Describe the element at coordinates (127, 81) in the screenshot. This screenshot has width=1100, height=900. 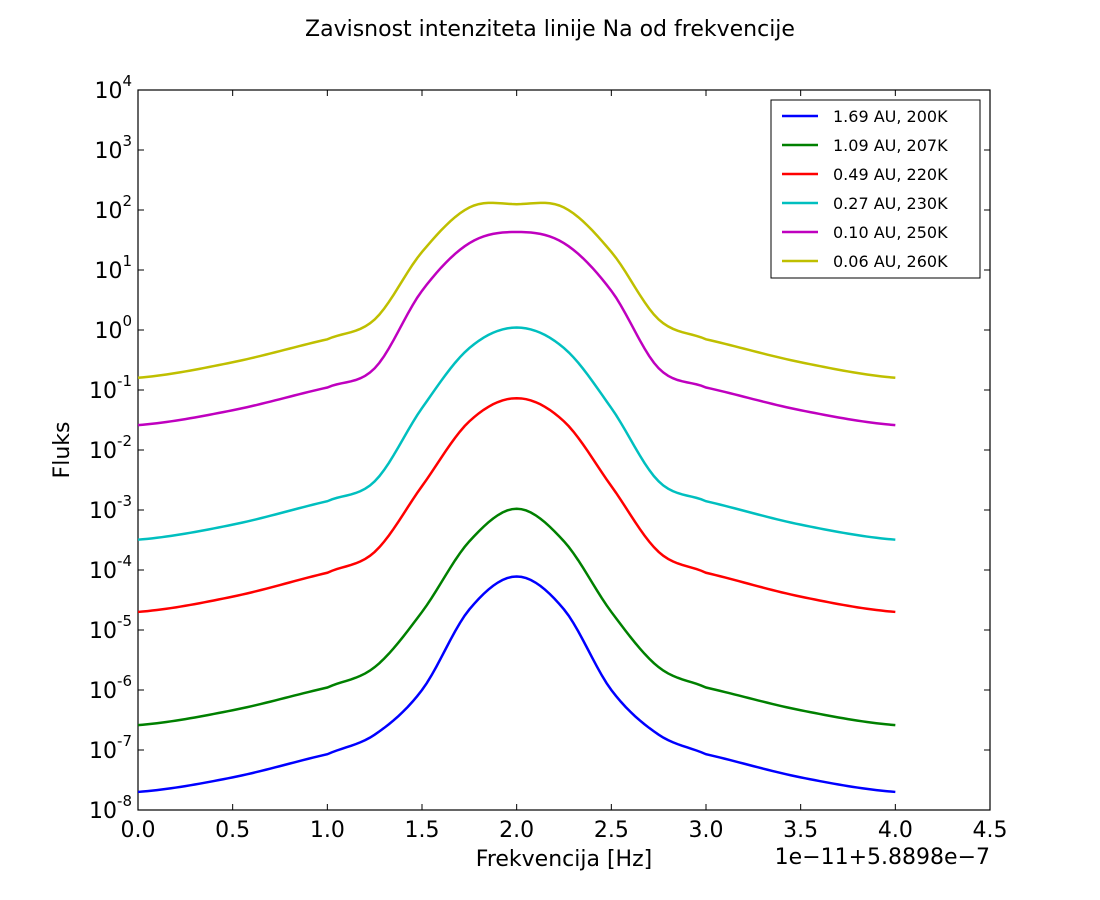
I see `y-tick-exp: 4` at that location.